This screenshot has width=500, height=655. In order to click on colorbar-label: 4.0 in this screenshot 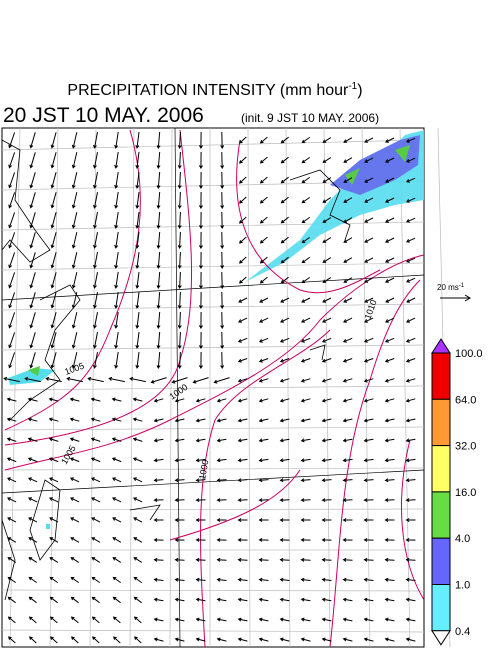, I will do `click(462, 539)`.